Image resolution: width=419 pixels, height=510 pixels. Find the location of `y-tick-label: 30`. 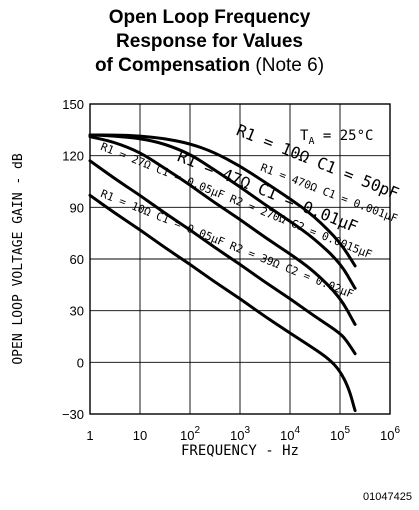

y-tick-label: 30 is located at coordinates (77, 311).